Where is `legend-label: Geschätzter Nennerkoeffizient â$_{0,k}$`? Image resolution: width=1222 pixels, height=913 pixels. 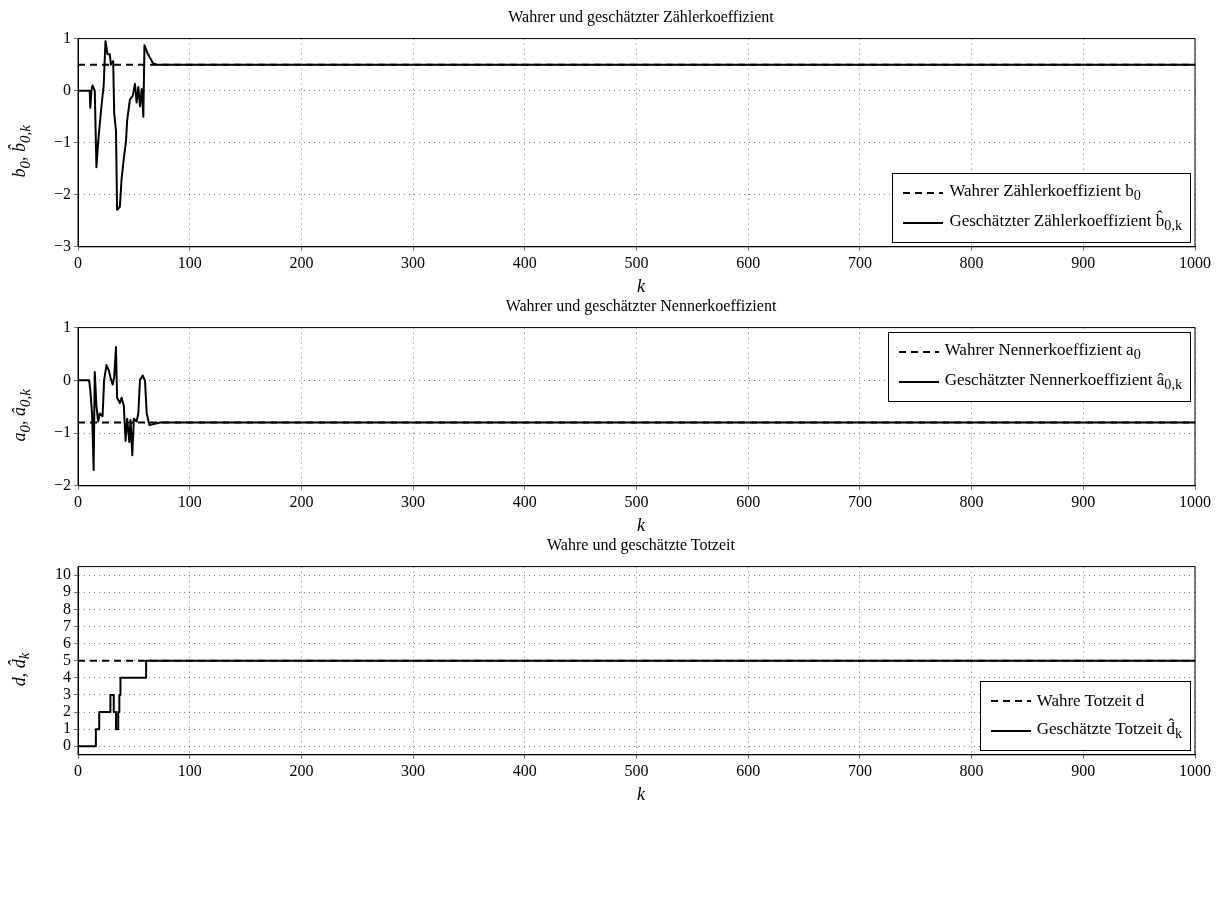 legend-label: Geschätzter Nennerkoeffizient â$_{0,k}$ is located at coordinates (1063, 381).